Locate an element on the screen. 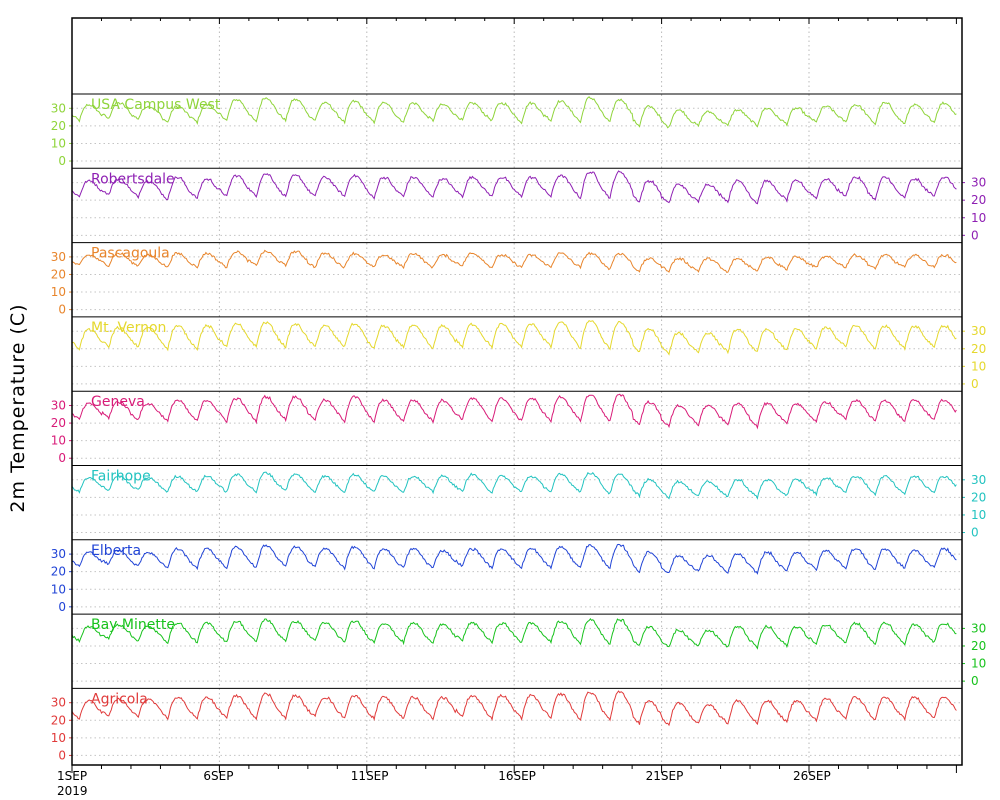 The width and height of the screenshot is (1000, 800). x-tick-label: 16SEP is located at coordinates (517, 776).